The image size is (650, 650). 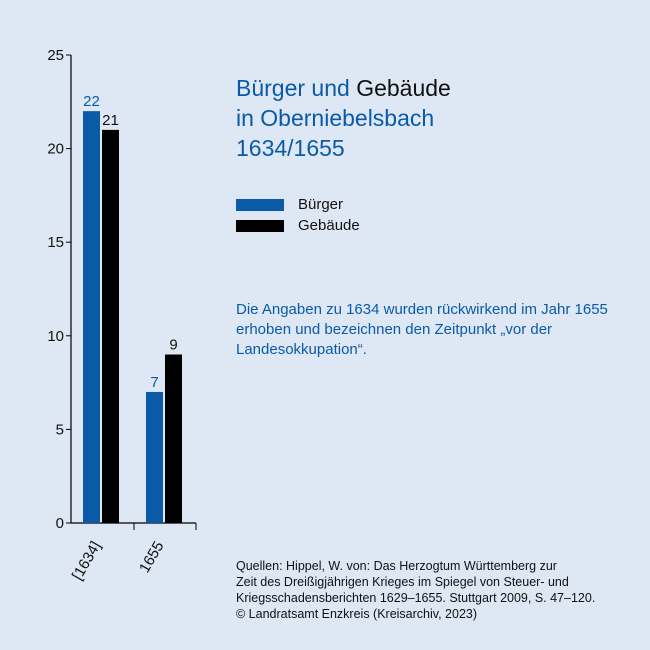 I want to click on x-category-label: 1655, so click(x=151, y=557).